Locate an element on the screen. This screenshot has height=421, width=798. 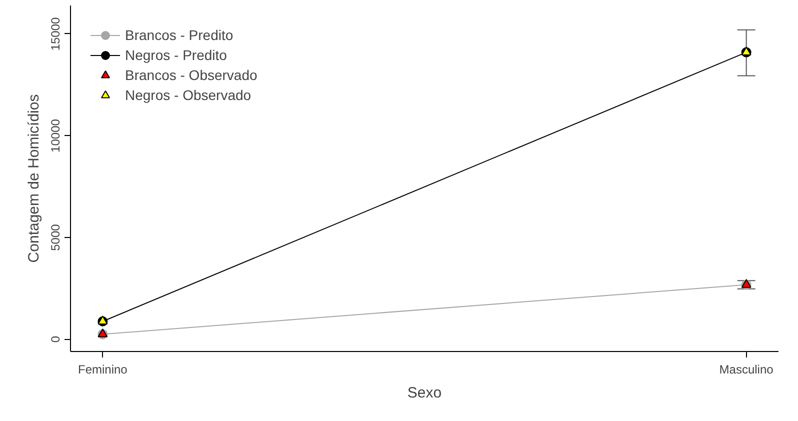
legend-label: Brancos - Observado is located at coordinates (191, 75).